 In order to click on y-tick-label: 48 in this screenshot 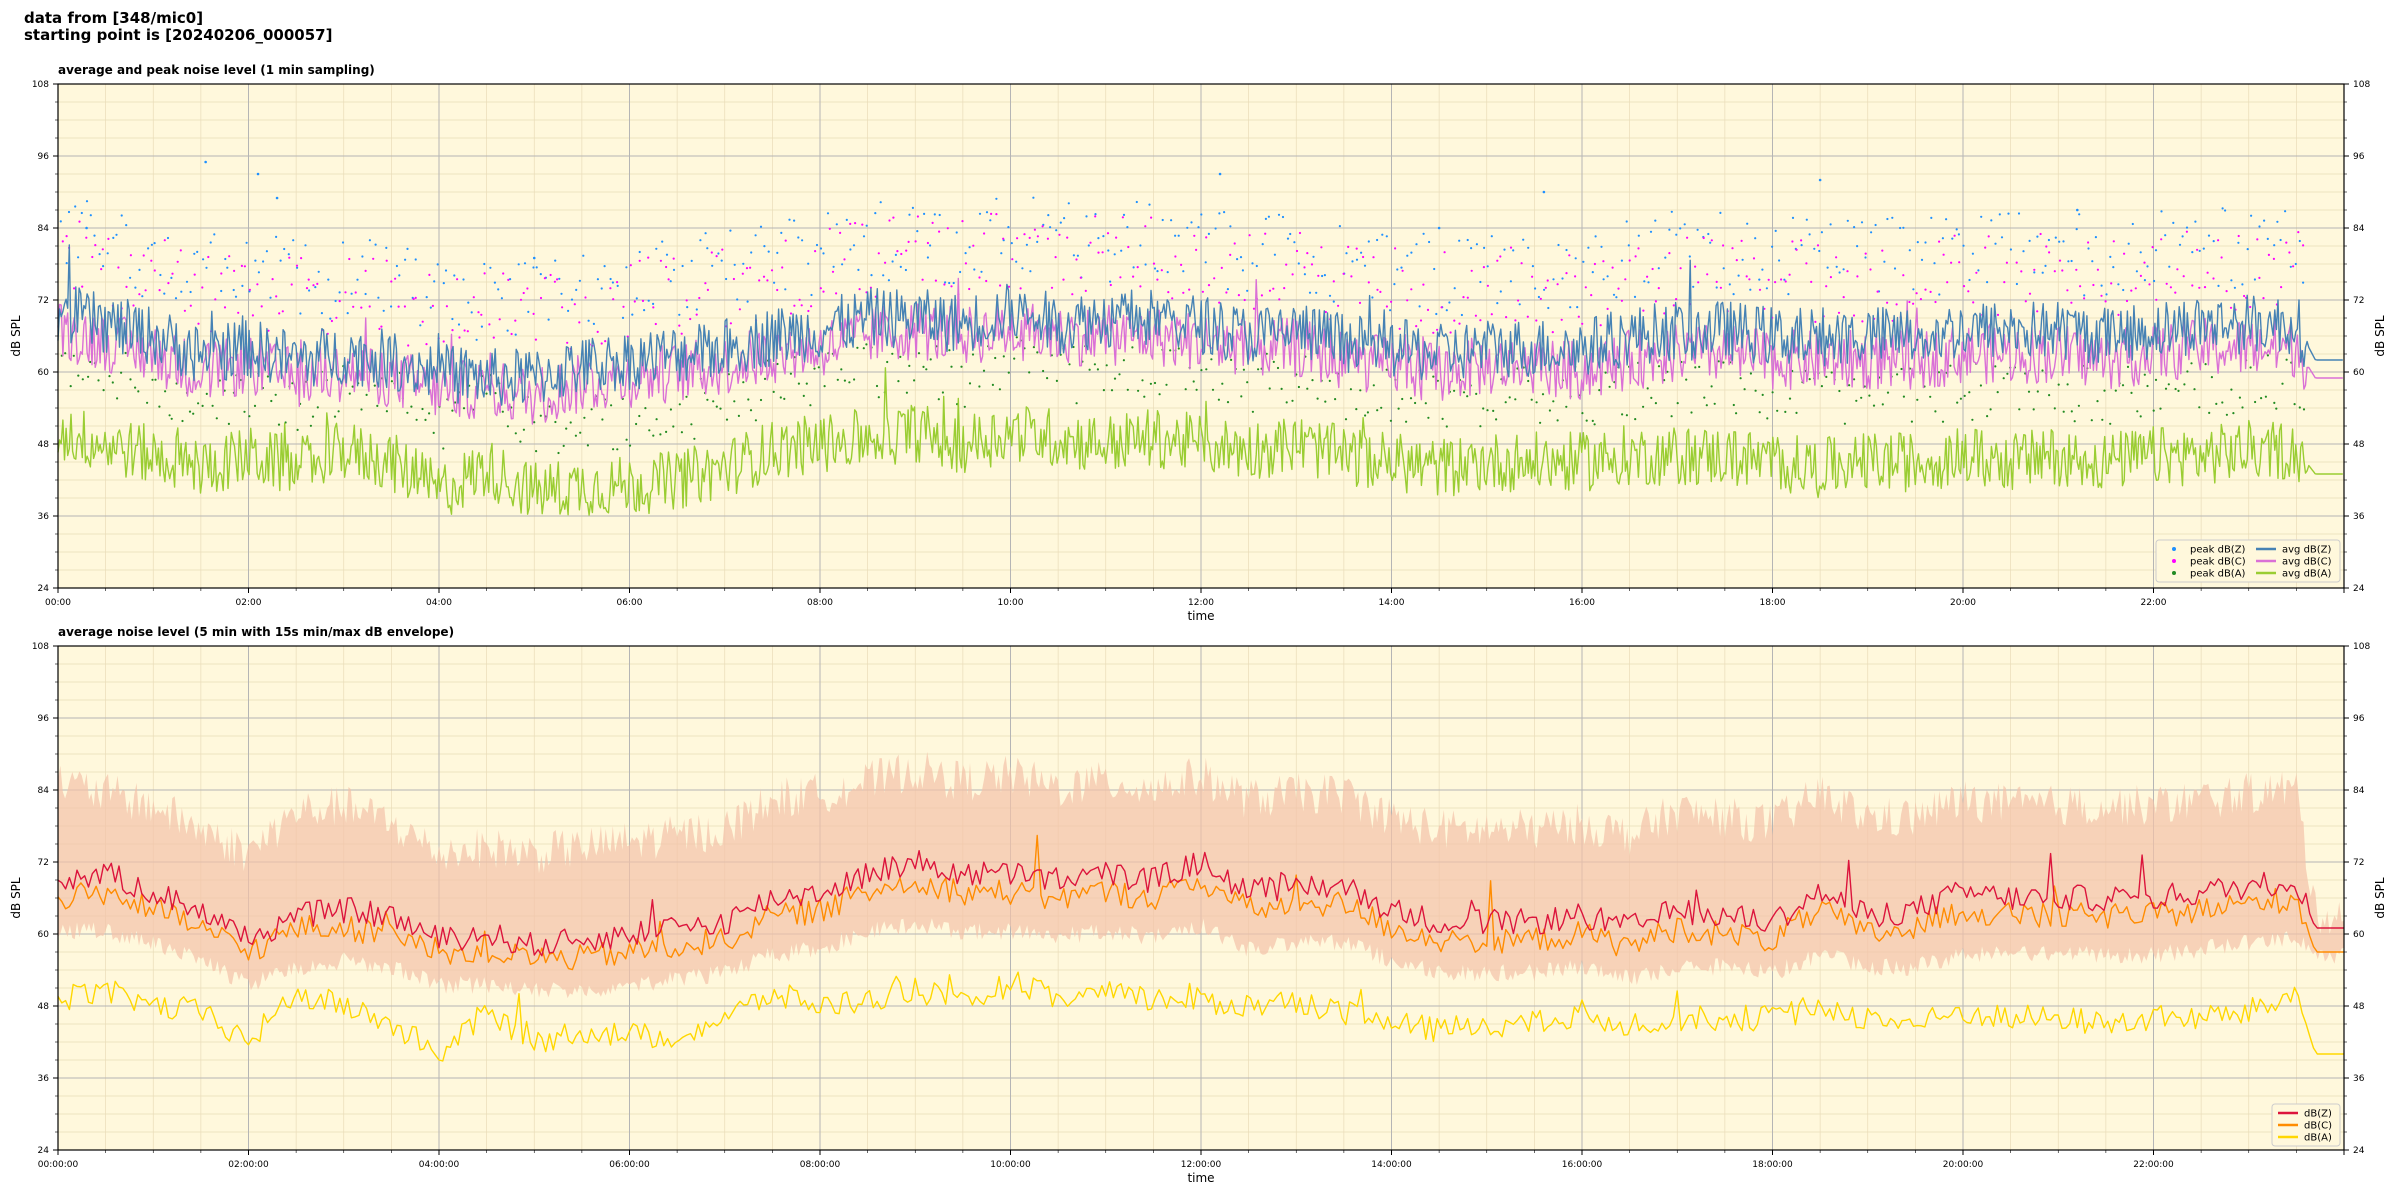, I will do `click(44, 1007)`.